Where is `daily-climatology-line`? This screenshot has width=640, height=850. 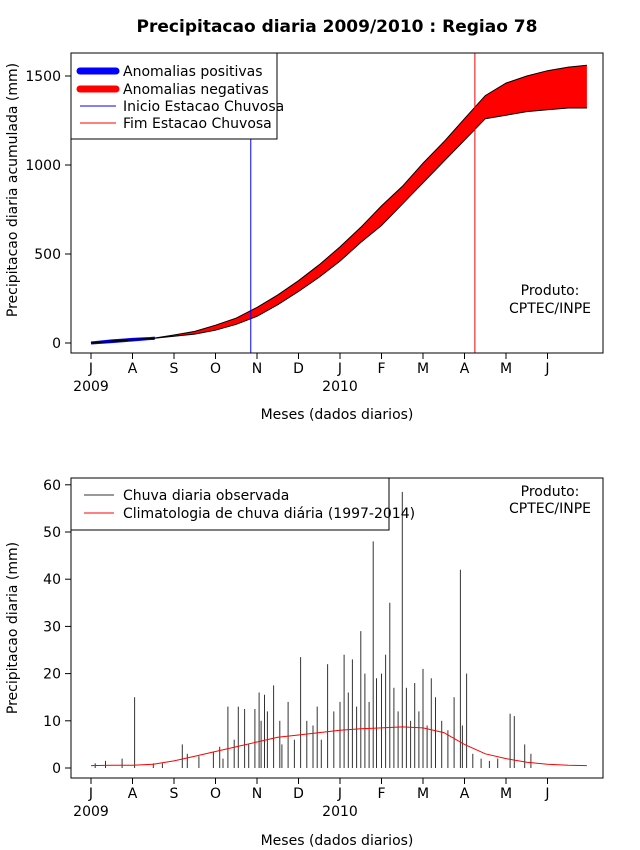 daily-climatology-line is located at coordinates (338, 746).